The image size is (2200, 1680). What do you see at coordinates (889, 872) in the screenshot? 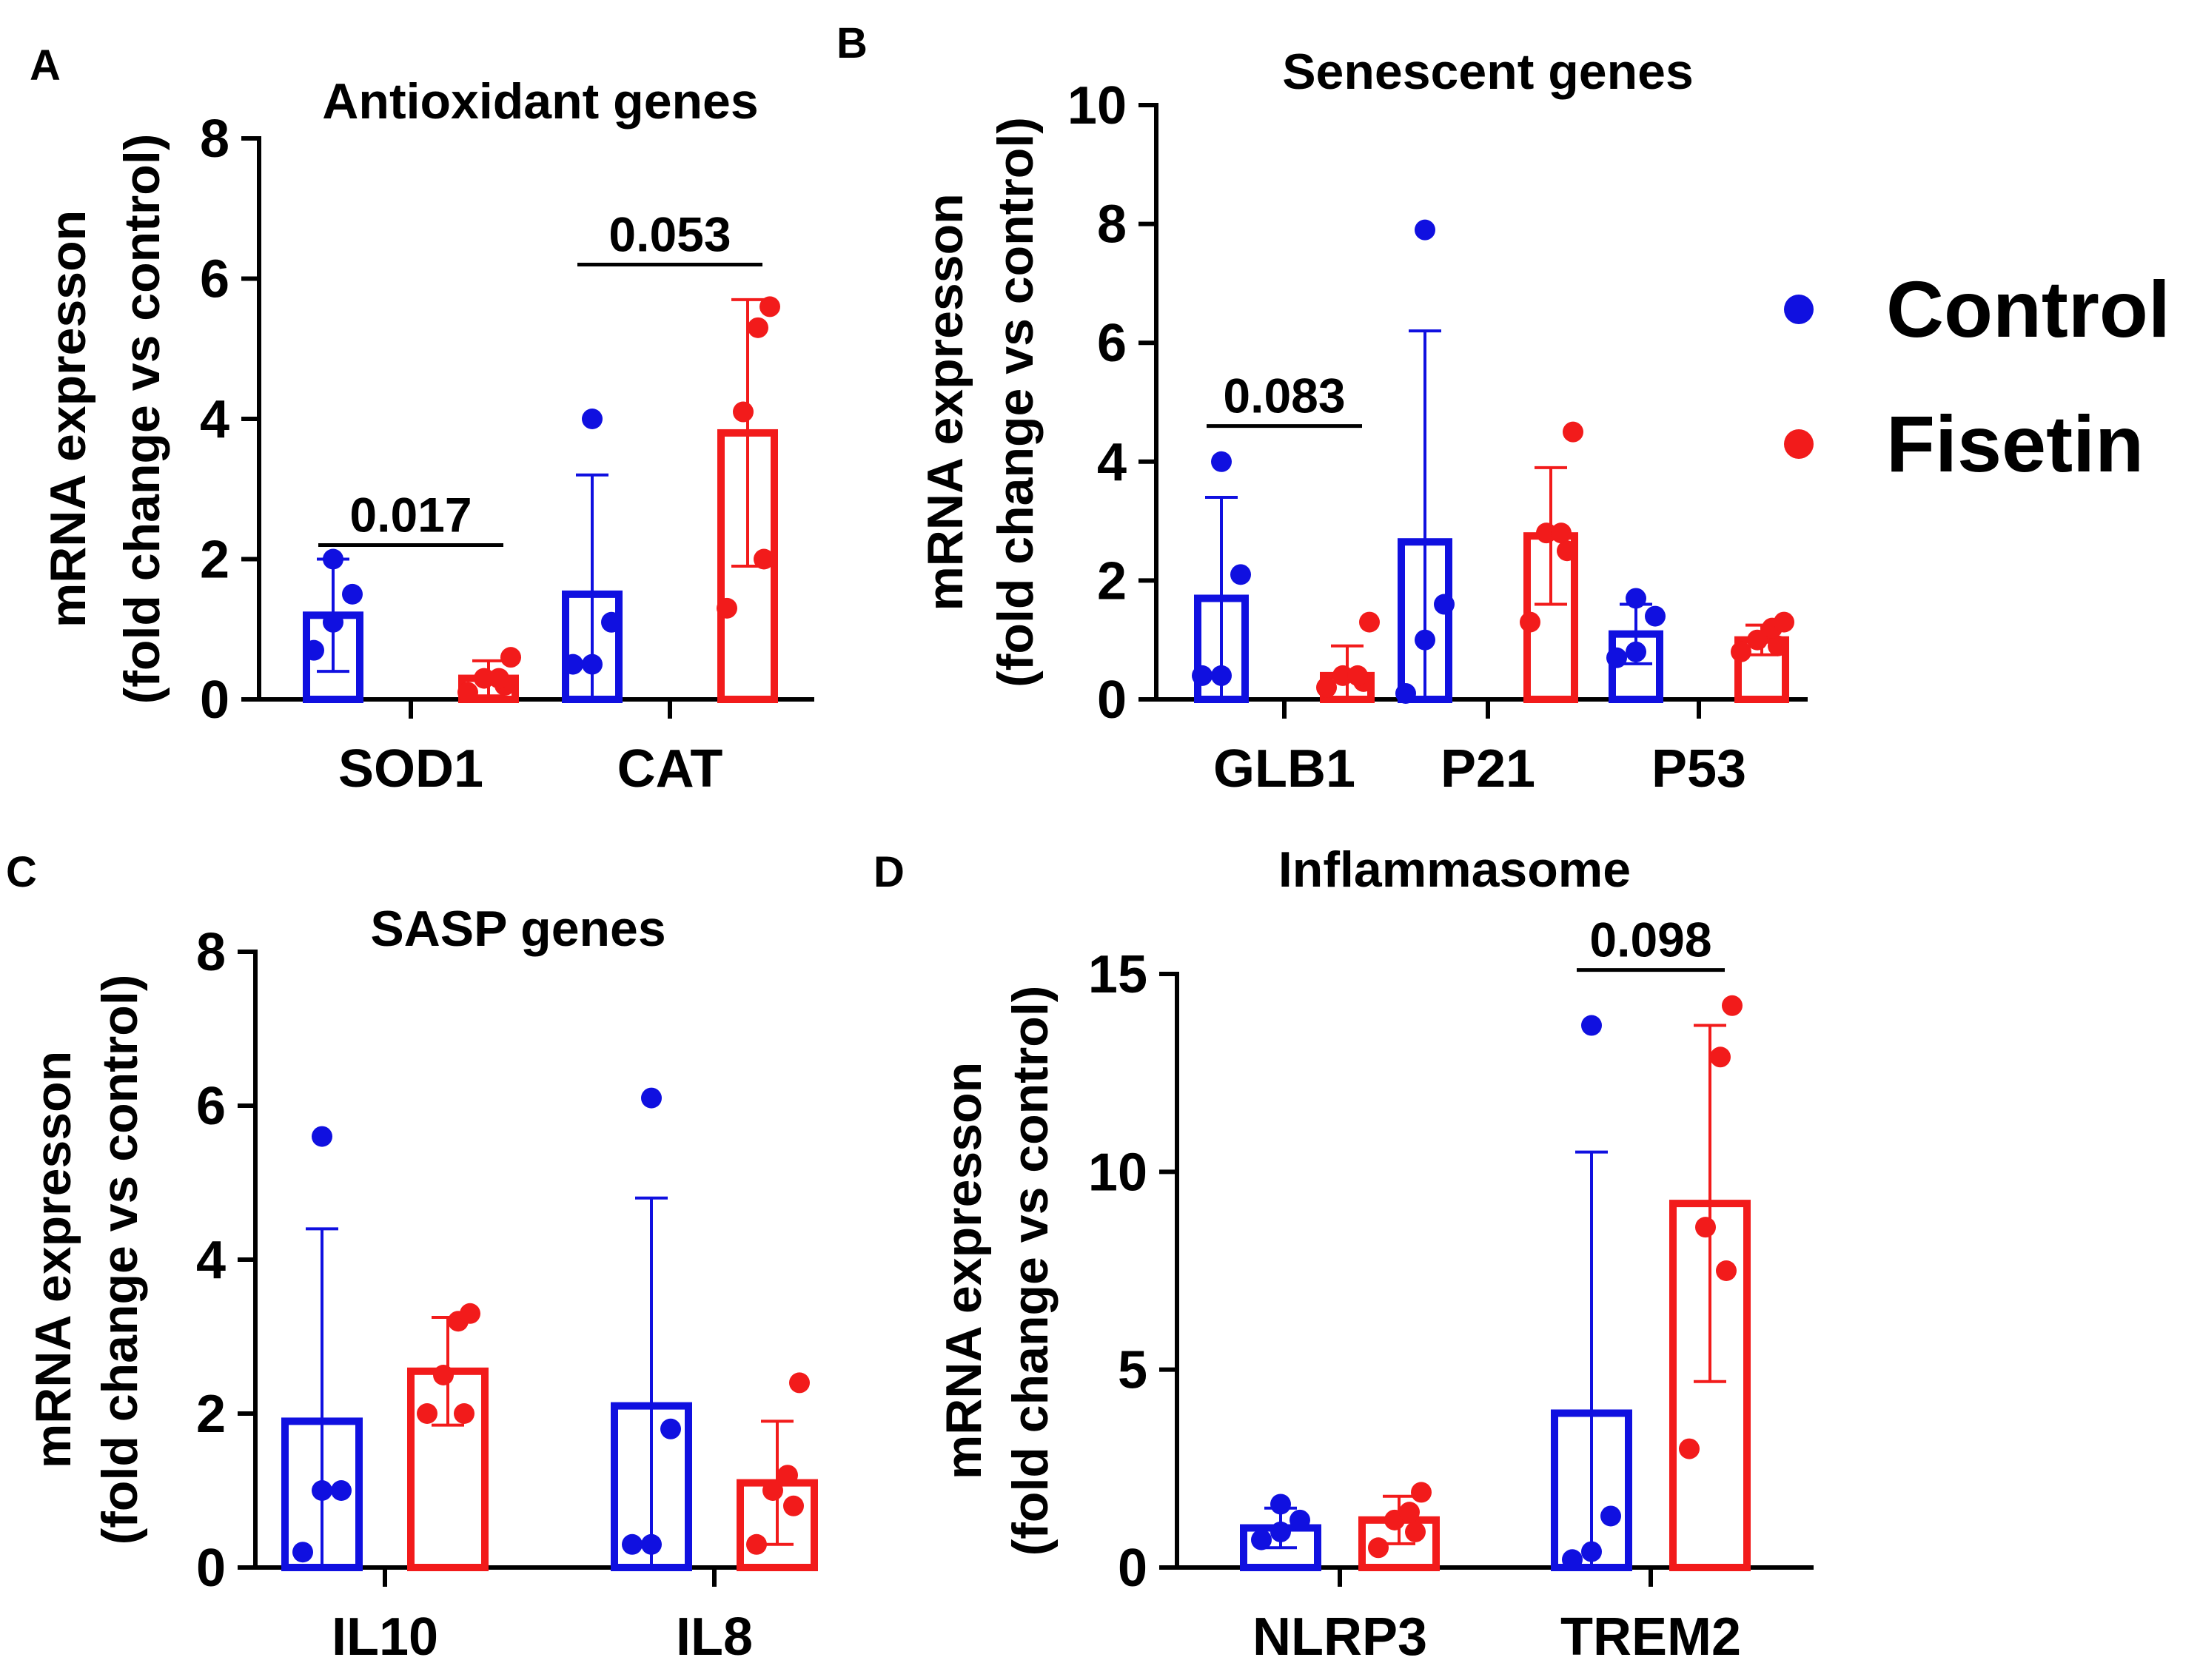
I see `panel-letter: D` at bounding box center [889, 872].